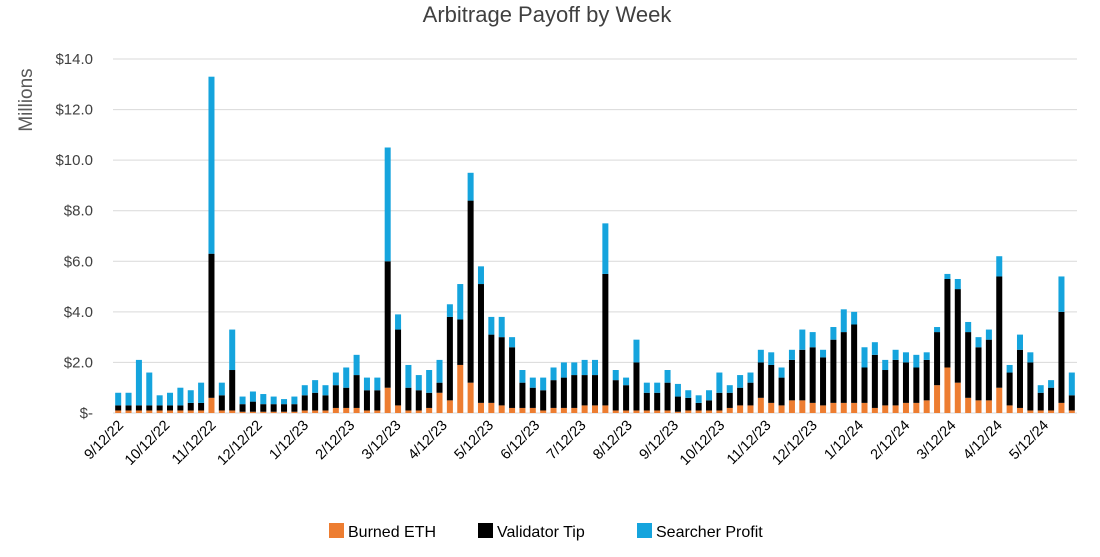 The image size is (1100, 557). I want to click on x-tick-label: 5/12/23, so click(474, 441).